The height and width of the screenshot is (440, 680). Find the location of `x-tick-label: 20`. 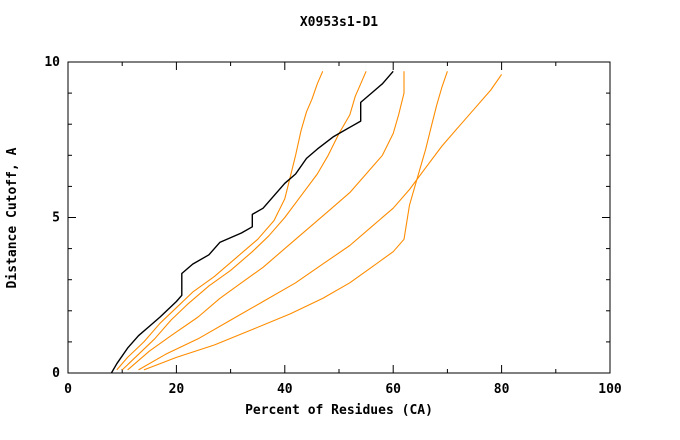

x-tick-label: 20 is located at coordinates (177, 389).